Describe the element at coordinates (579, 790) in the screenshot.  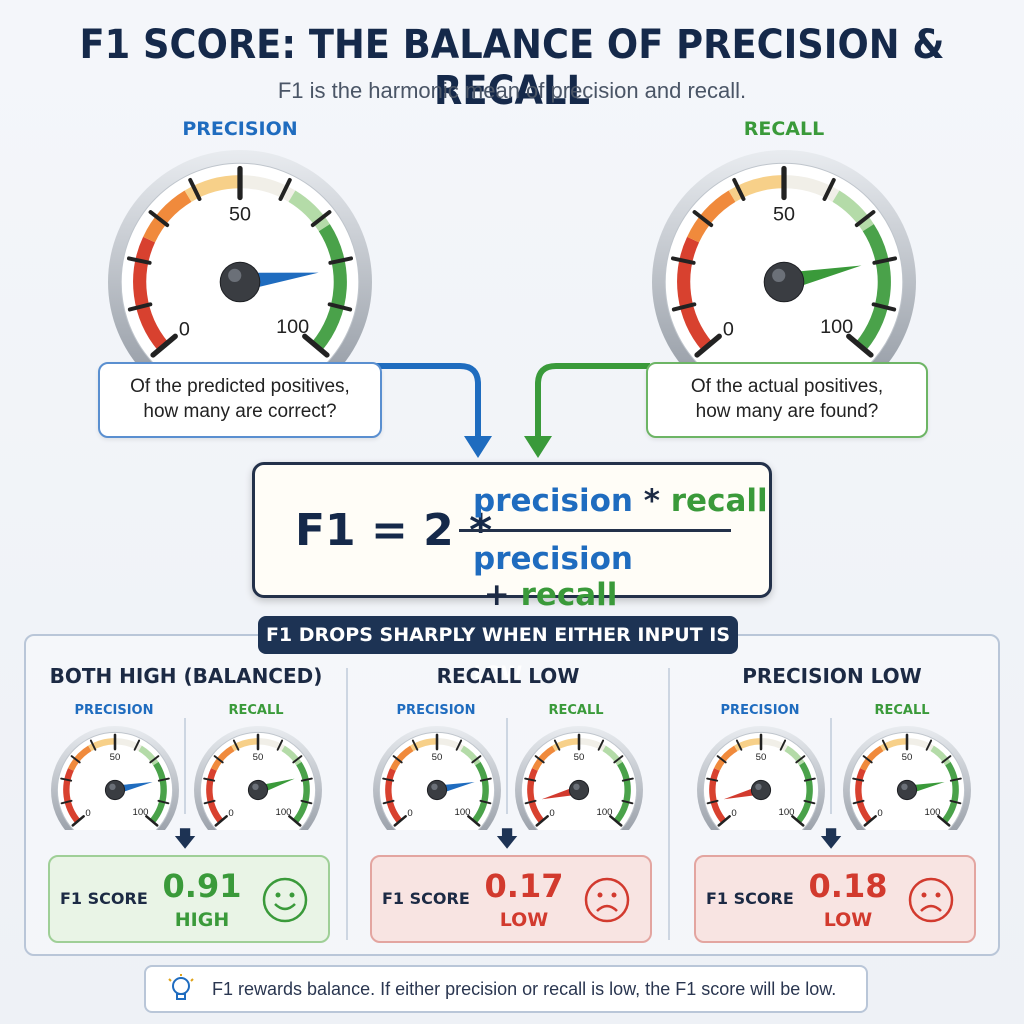
I see `gauge-hub` at that location.